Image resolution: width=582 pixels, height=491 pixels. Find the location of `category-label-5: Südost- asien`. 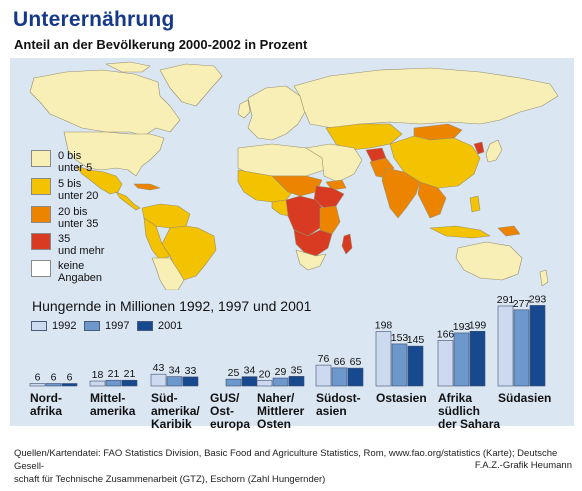

category-label-5: Südost- asien is located at coordinates (338, 404).